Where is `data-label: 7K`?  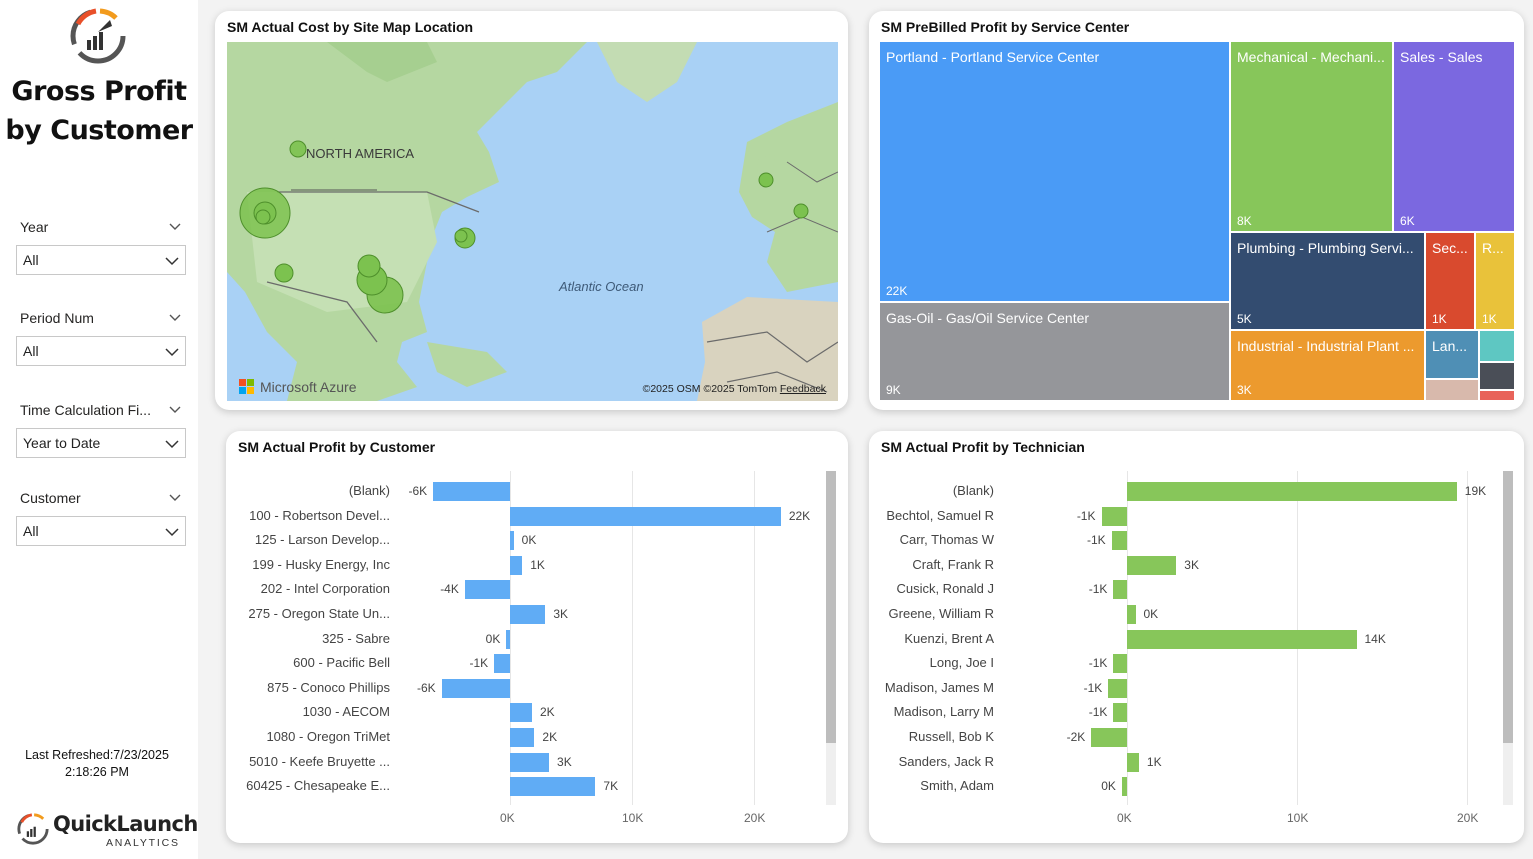 data-label: 7K is located at coordinates (611, 786).